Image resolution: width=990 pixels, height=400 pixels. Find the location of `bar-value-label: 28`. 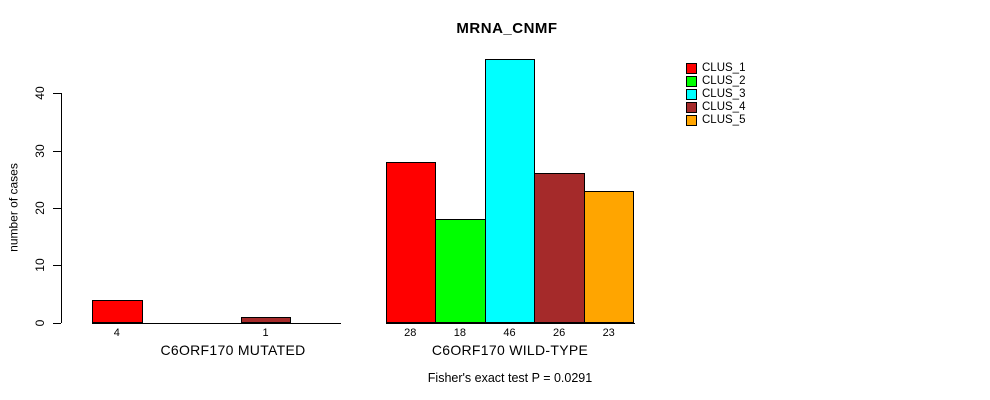

bar-value-label: 28 is located at coordinates (410, 332).